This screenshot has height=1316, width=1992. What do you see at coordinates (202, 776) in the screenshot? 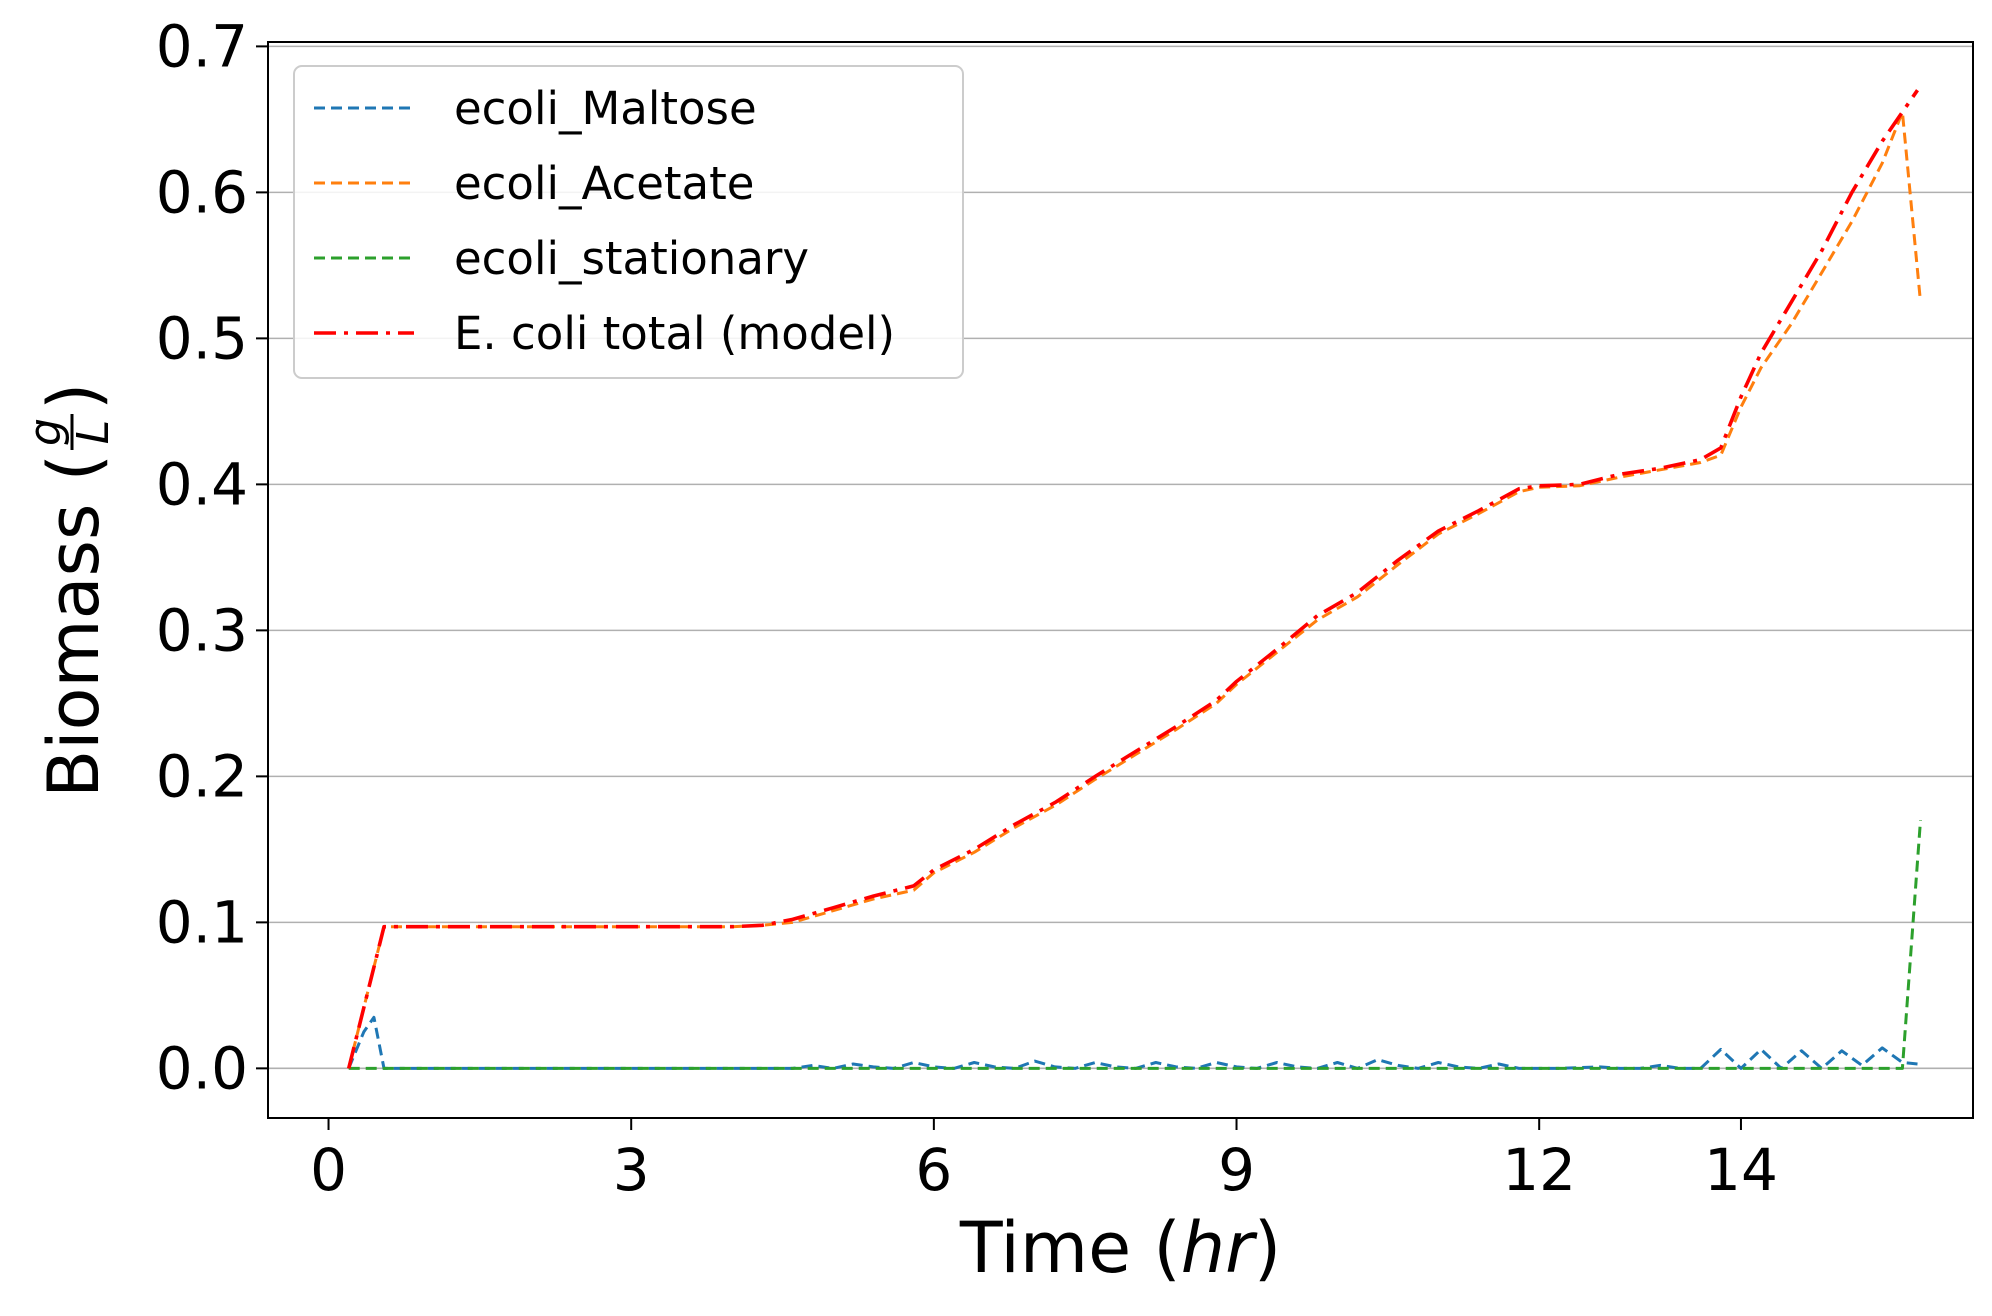
I see `y-tick-label: 0.2` at bounding box center [202, 776].